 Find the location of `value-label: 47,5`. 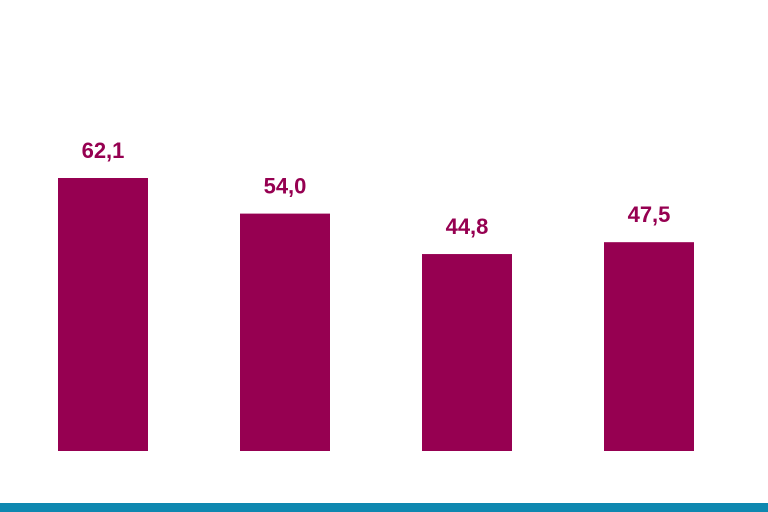

value-label: 47,5 is located at coordinates (649, 214).